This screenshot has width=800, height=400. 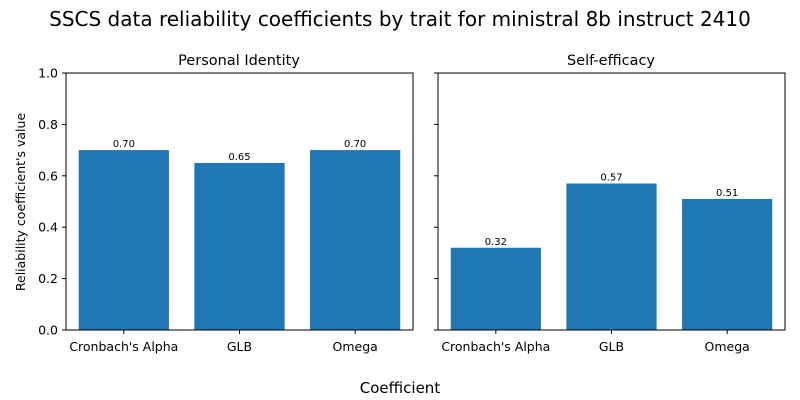 What do you see at coordinates (48, 278) in the screenshot?
I see `y-tick-label-1: 0.2` at bounding box center [48, 278].